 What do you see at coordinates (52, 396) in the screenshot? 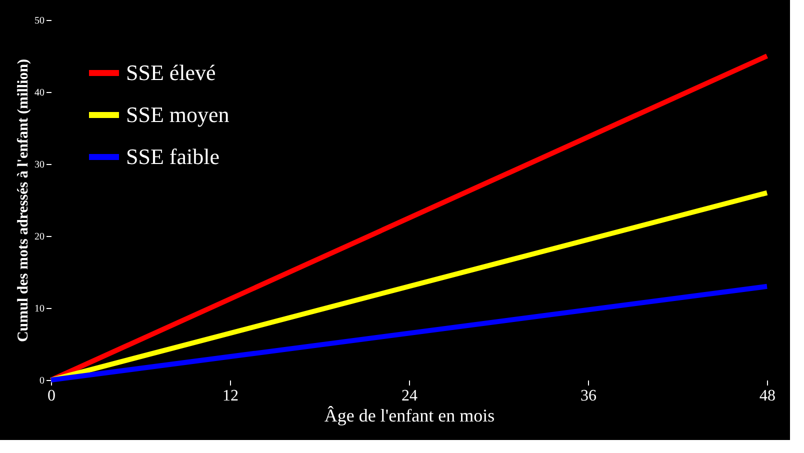
I see `x-tick-label: 0` at bounding box center [52, 396].